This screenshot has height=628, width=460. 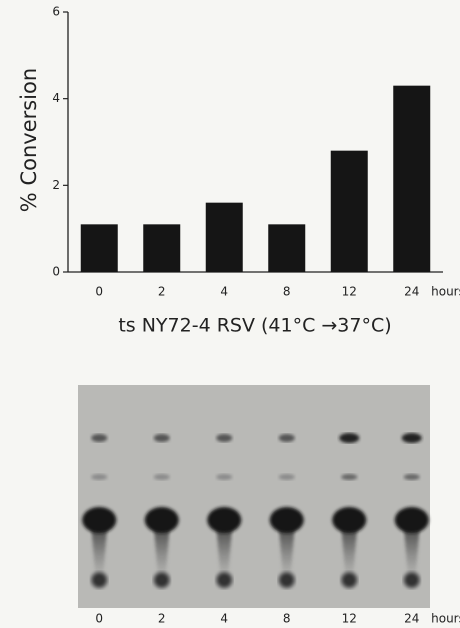 What do you see at coordinates (56, 185) in the screenshot?
I see `y-tick-label: 2` at bounding box center [56, 185].